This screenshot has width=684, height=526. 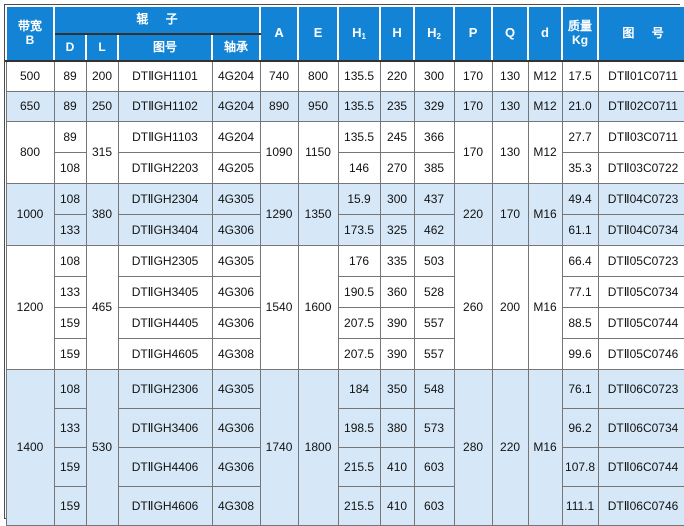 I want to click on cell-h2: 300, so click(x=434, y=76).